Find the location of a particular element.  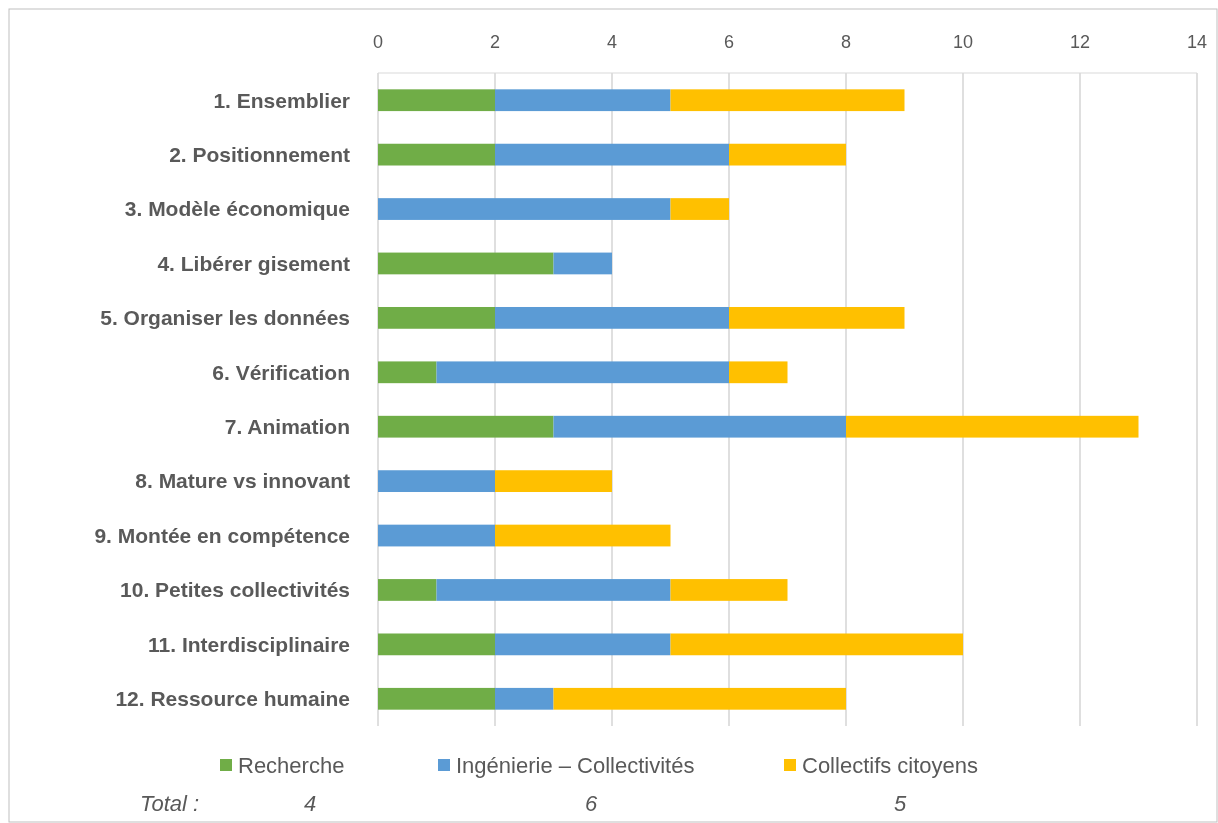

legend-label: Recherche is located at coordinates (291, 765).